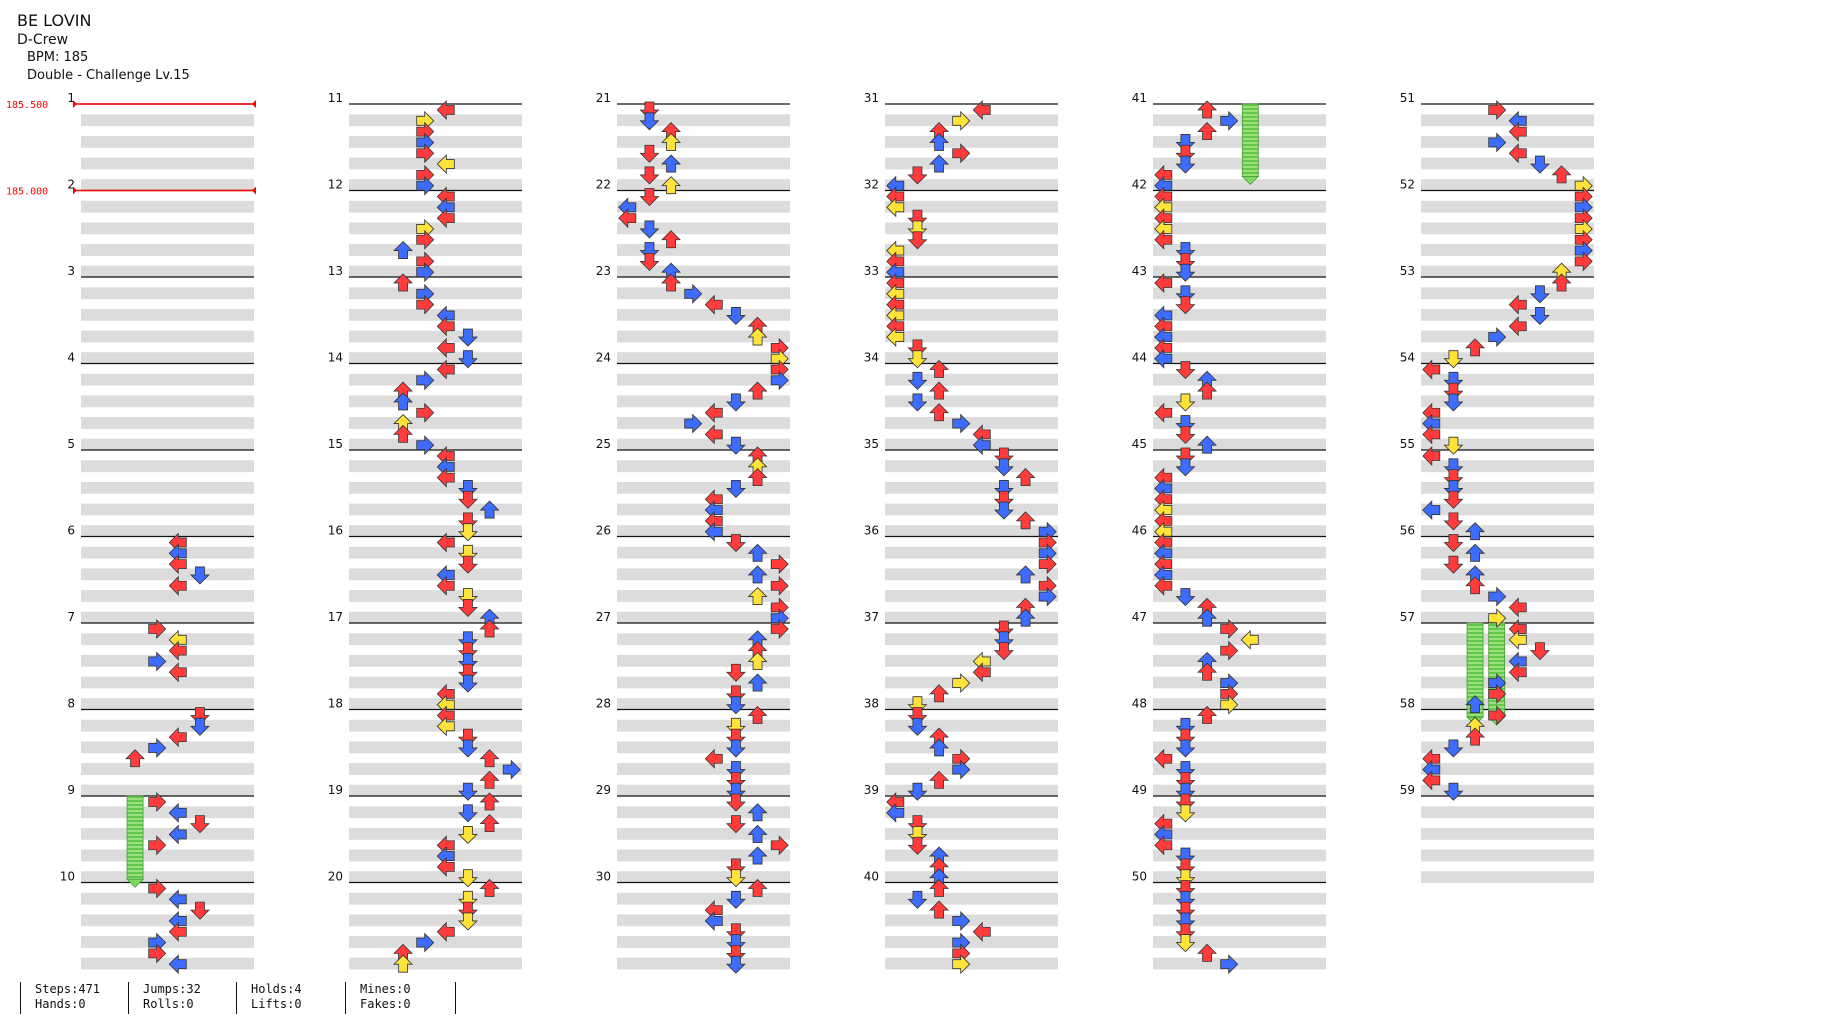  What do you see at coordinates (871, 185) in the screenshot?
I see `measure-number: 32` at bounding box center [871, 185].